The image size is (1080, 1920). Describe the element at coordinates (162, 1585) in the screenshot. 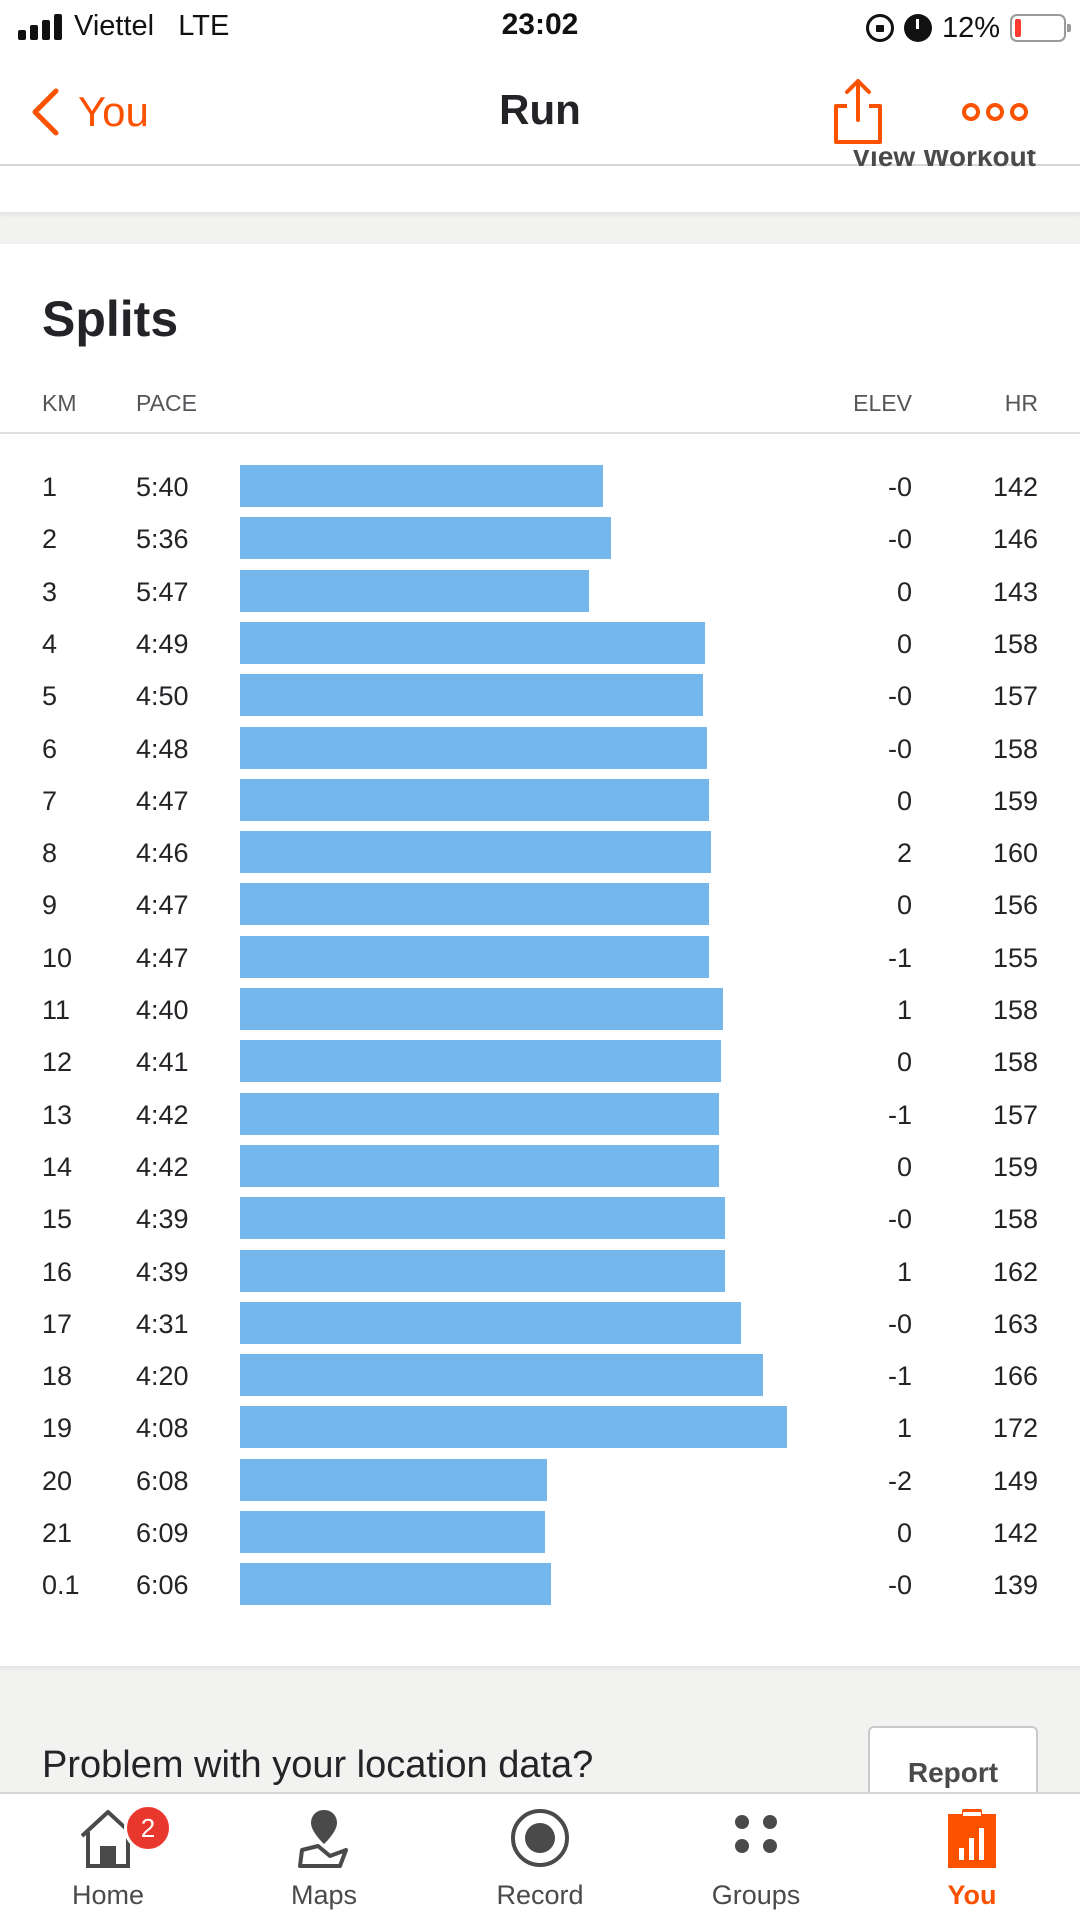

I see `split-pace: 6:06` at that location.